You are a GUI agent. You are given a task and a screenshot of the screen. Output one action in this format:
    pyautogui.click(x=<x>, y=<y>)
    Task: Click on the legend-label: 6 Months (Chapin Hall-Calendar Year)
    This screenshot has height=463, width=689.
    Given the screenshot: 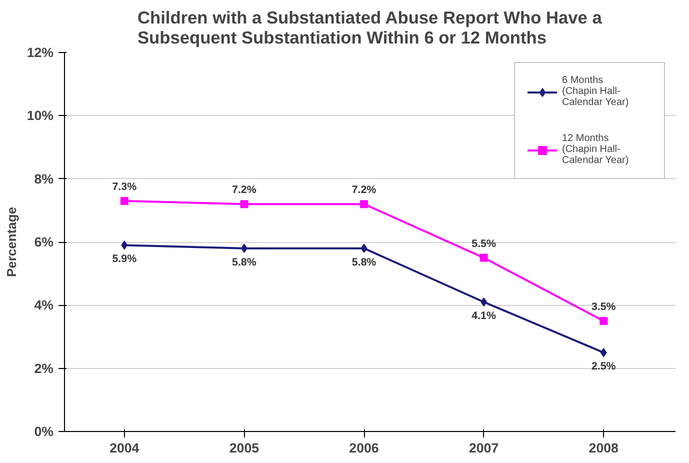 What is the action you would take?
    pyautogui.click(x=596, y=91)
    